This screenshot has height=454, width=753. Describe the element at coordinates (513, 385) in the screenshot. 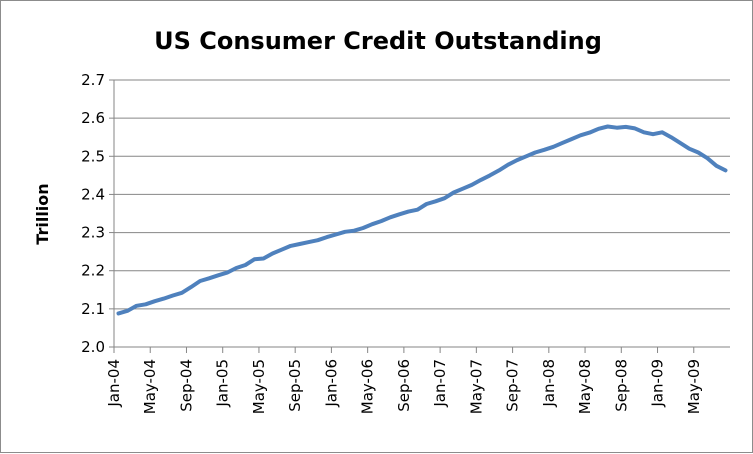

I see `x-tick-label: Sep-07` at that location.